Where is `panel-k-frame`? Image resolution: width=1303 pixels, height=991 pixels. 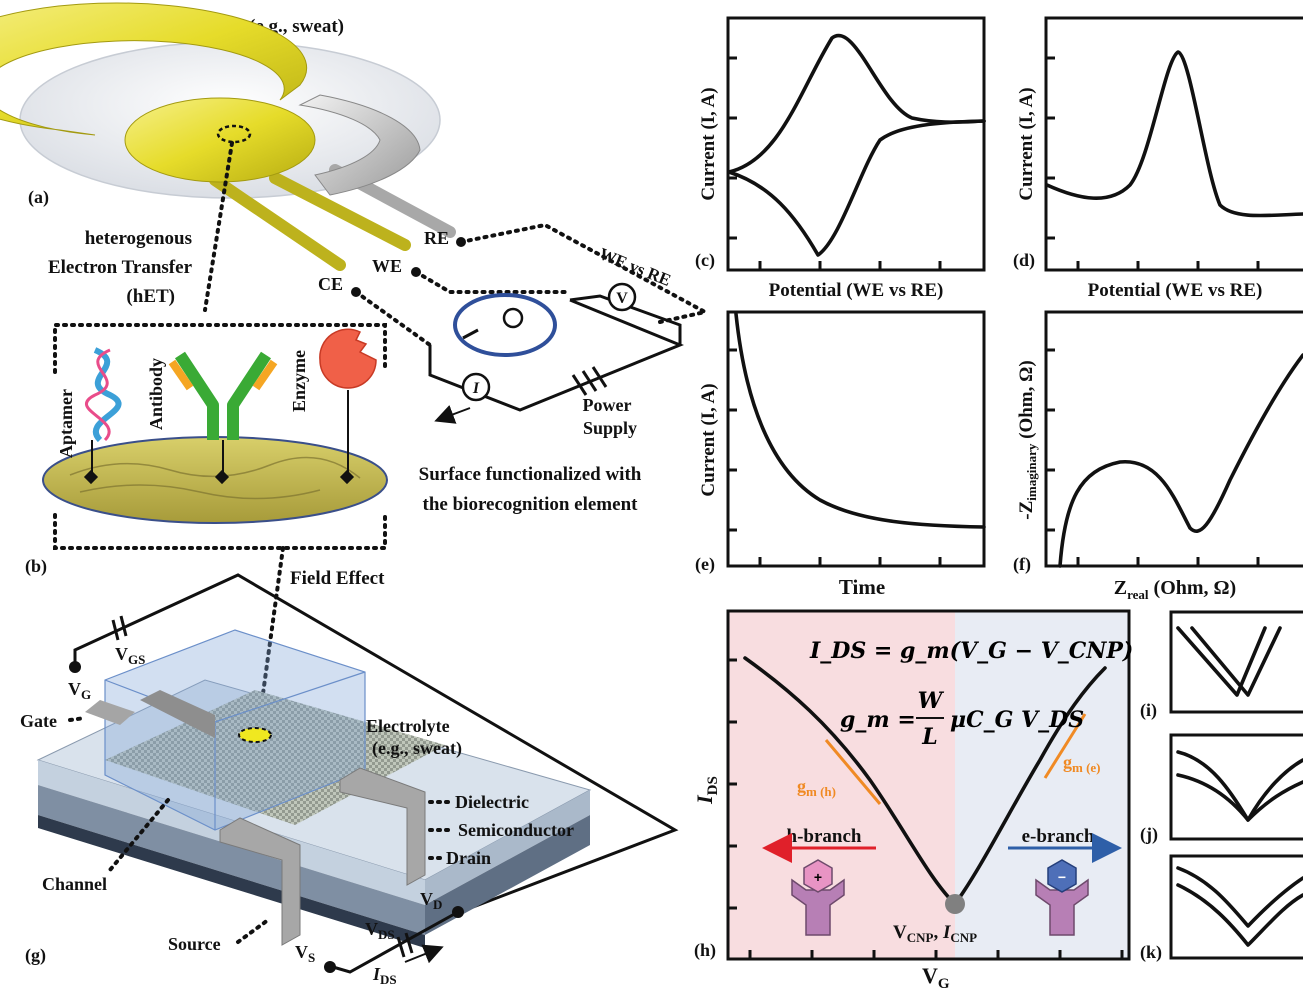
panel-k-frame is located at coordinates (1236, 907).